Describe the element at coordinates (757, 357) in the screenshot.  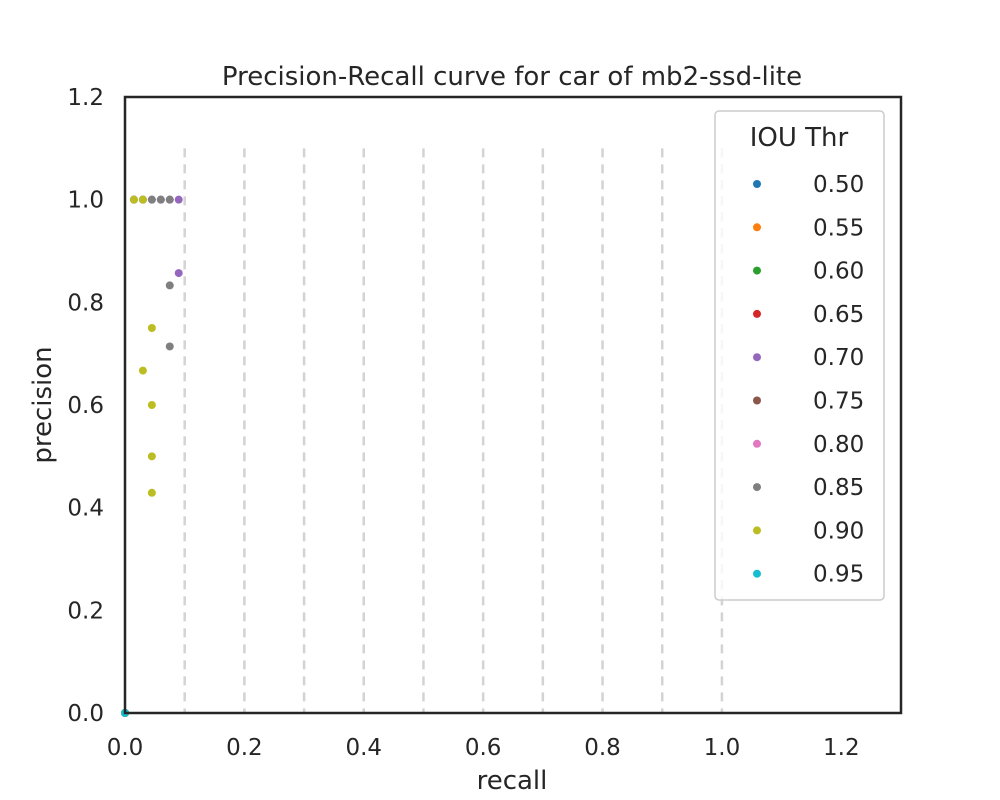
I see `legend-marker-0.70` at that location.